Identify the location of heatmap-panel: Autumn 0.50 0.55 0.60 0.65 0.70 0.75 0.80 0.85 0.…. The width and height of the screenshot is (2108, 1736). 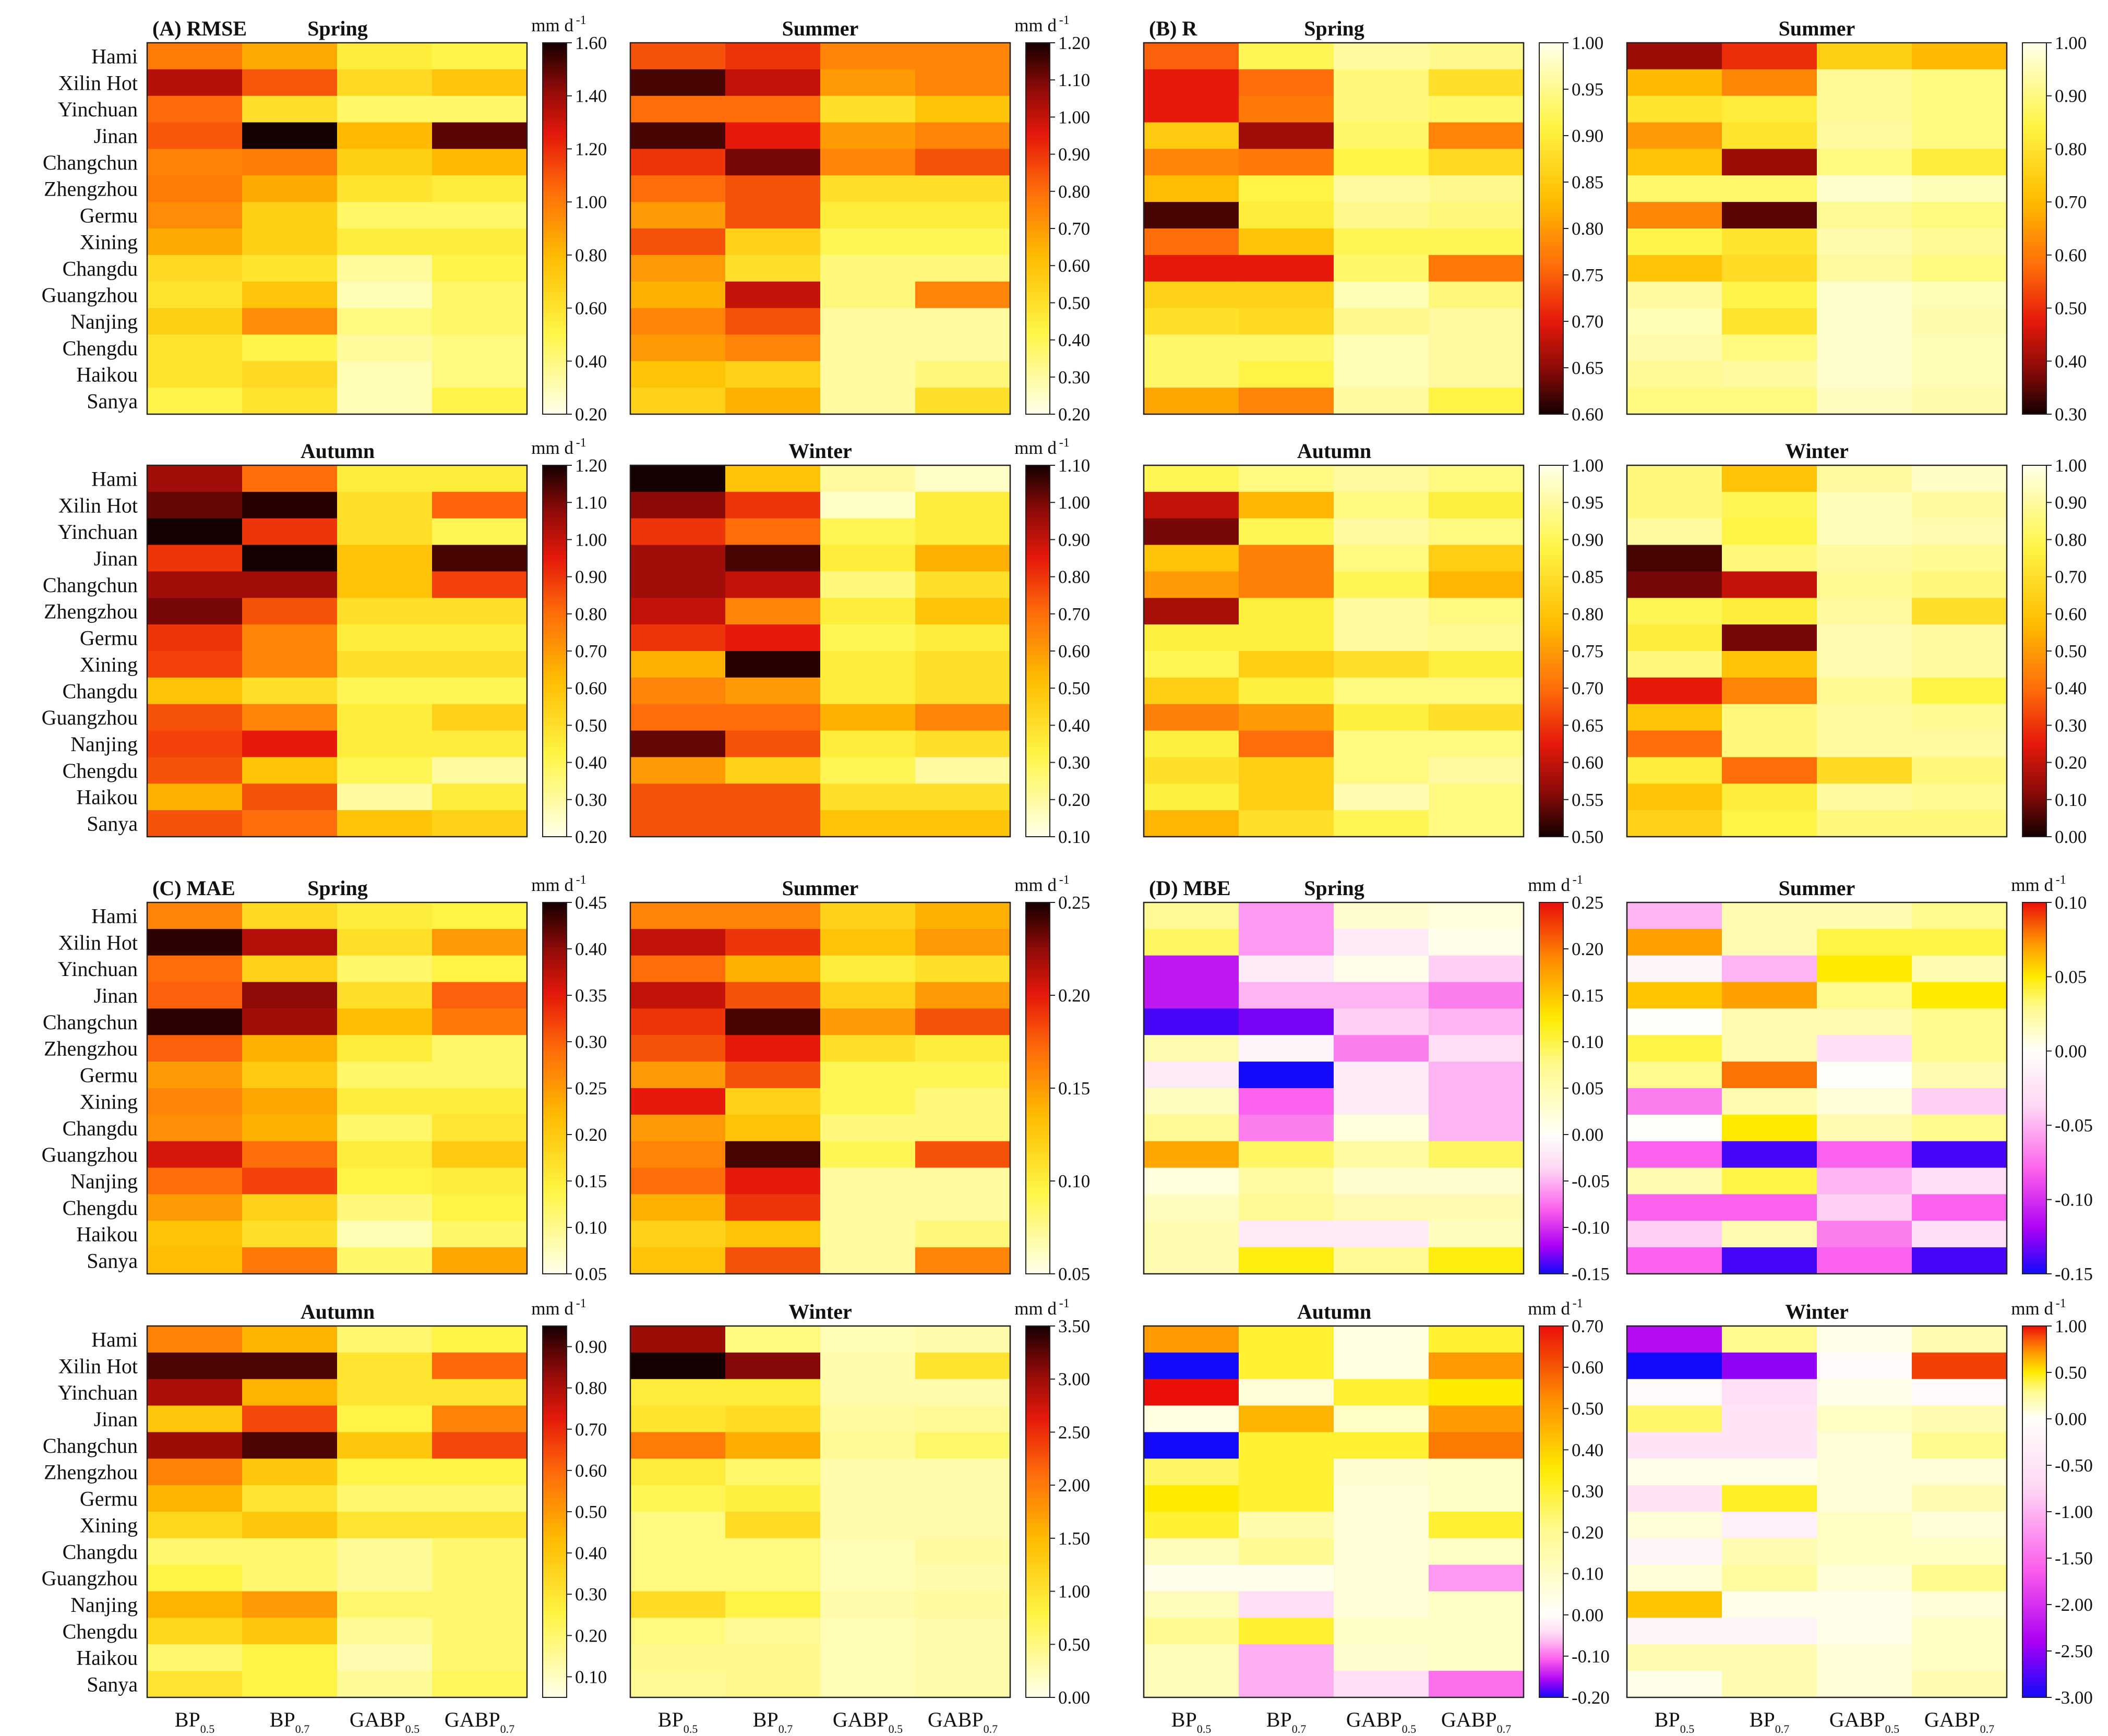
(1373, 643).